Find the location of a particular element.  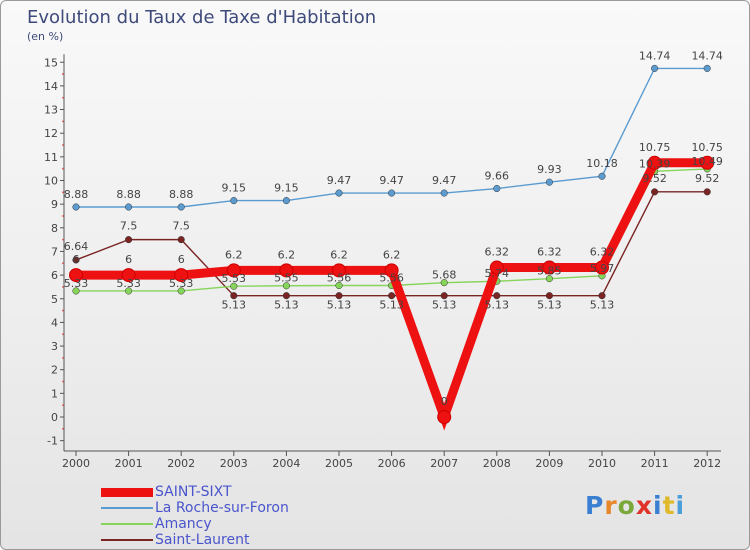

data-label-amancy: 5.55 is located at coordinates (286, 278).